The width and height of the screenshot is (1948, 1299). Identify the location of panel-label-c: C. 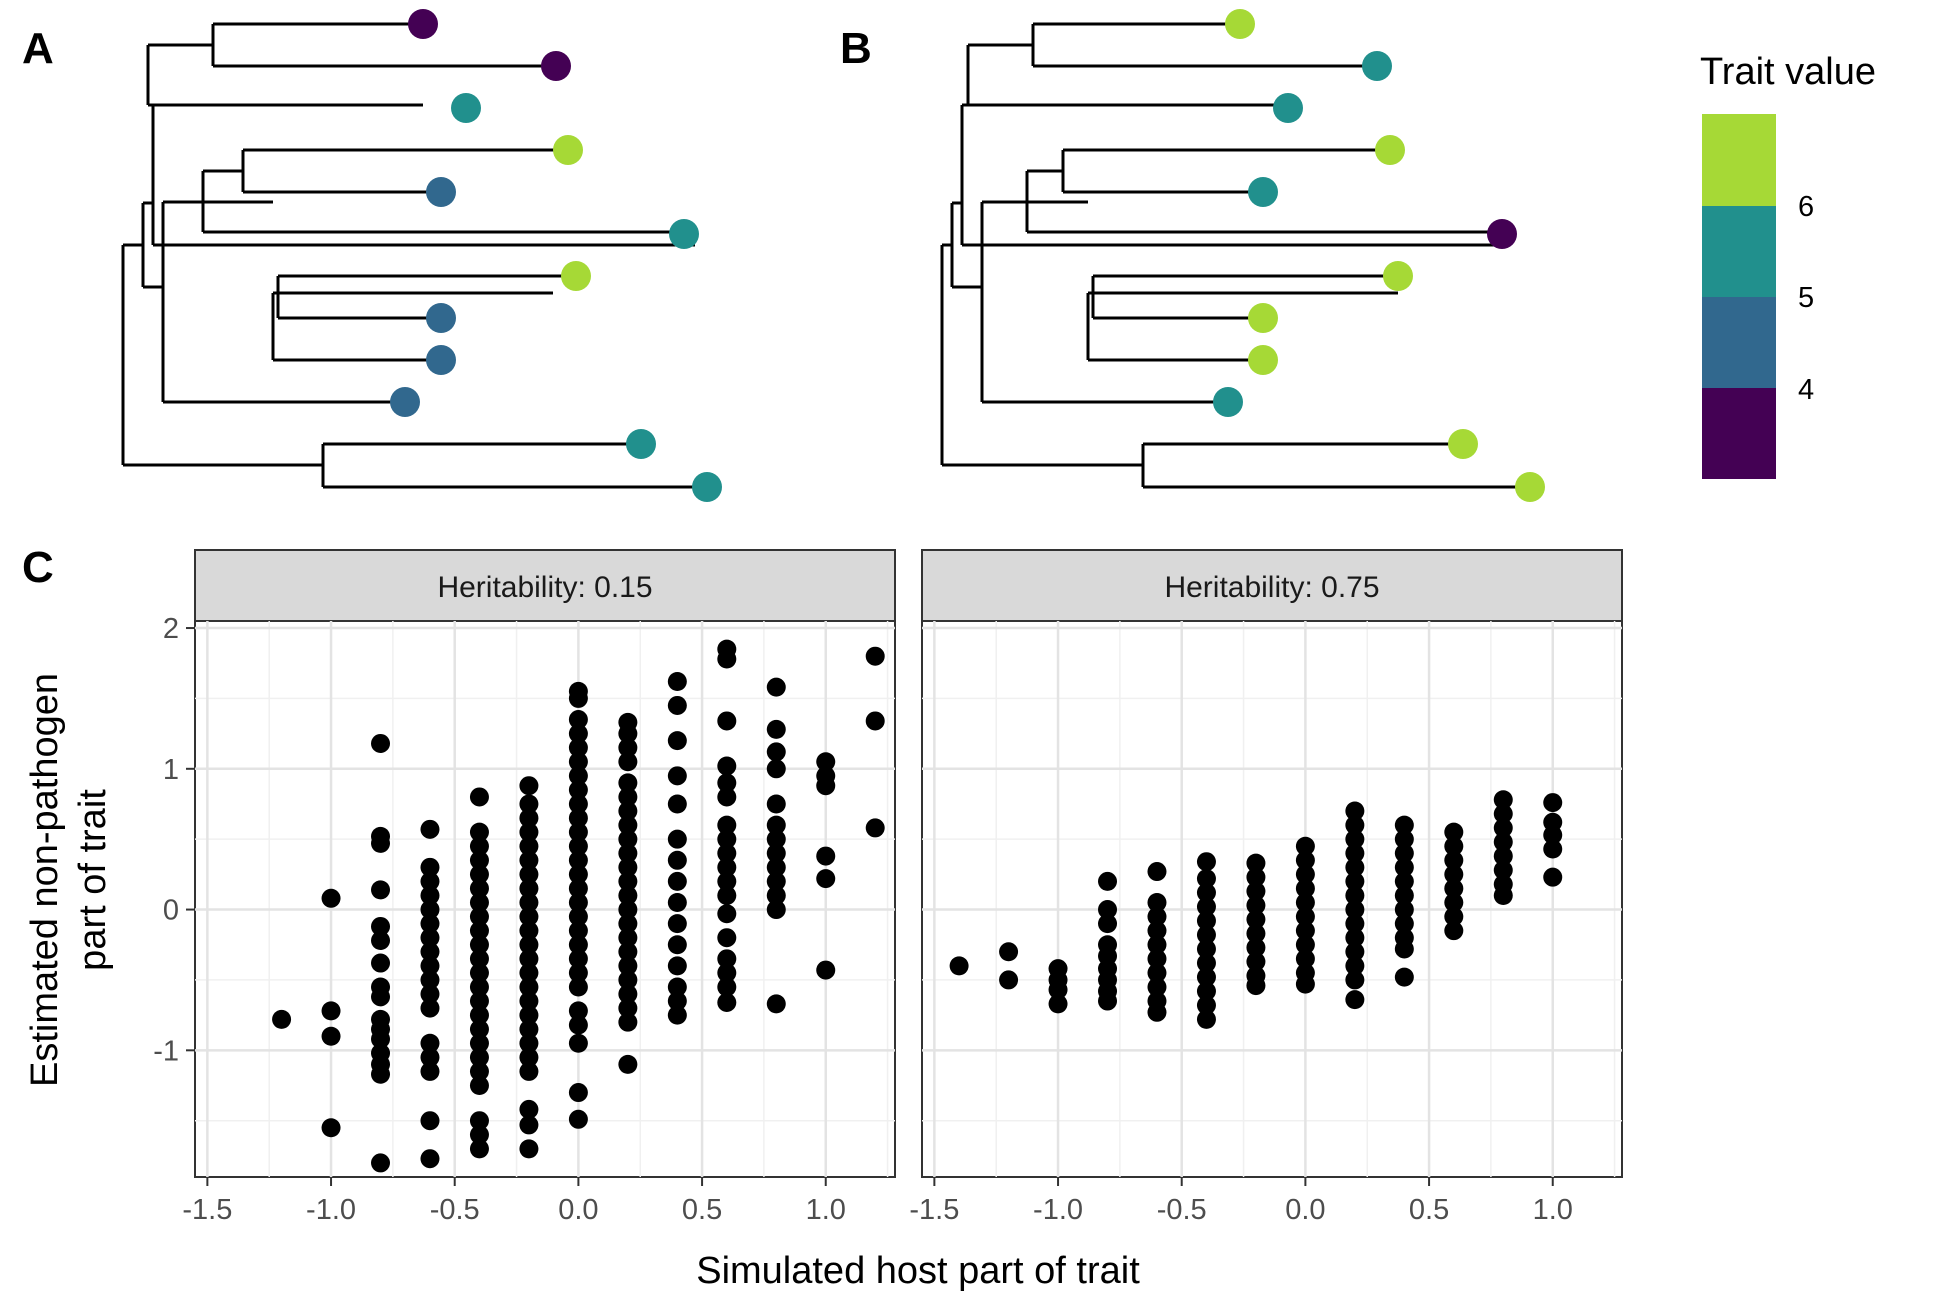
(38, 567).